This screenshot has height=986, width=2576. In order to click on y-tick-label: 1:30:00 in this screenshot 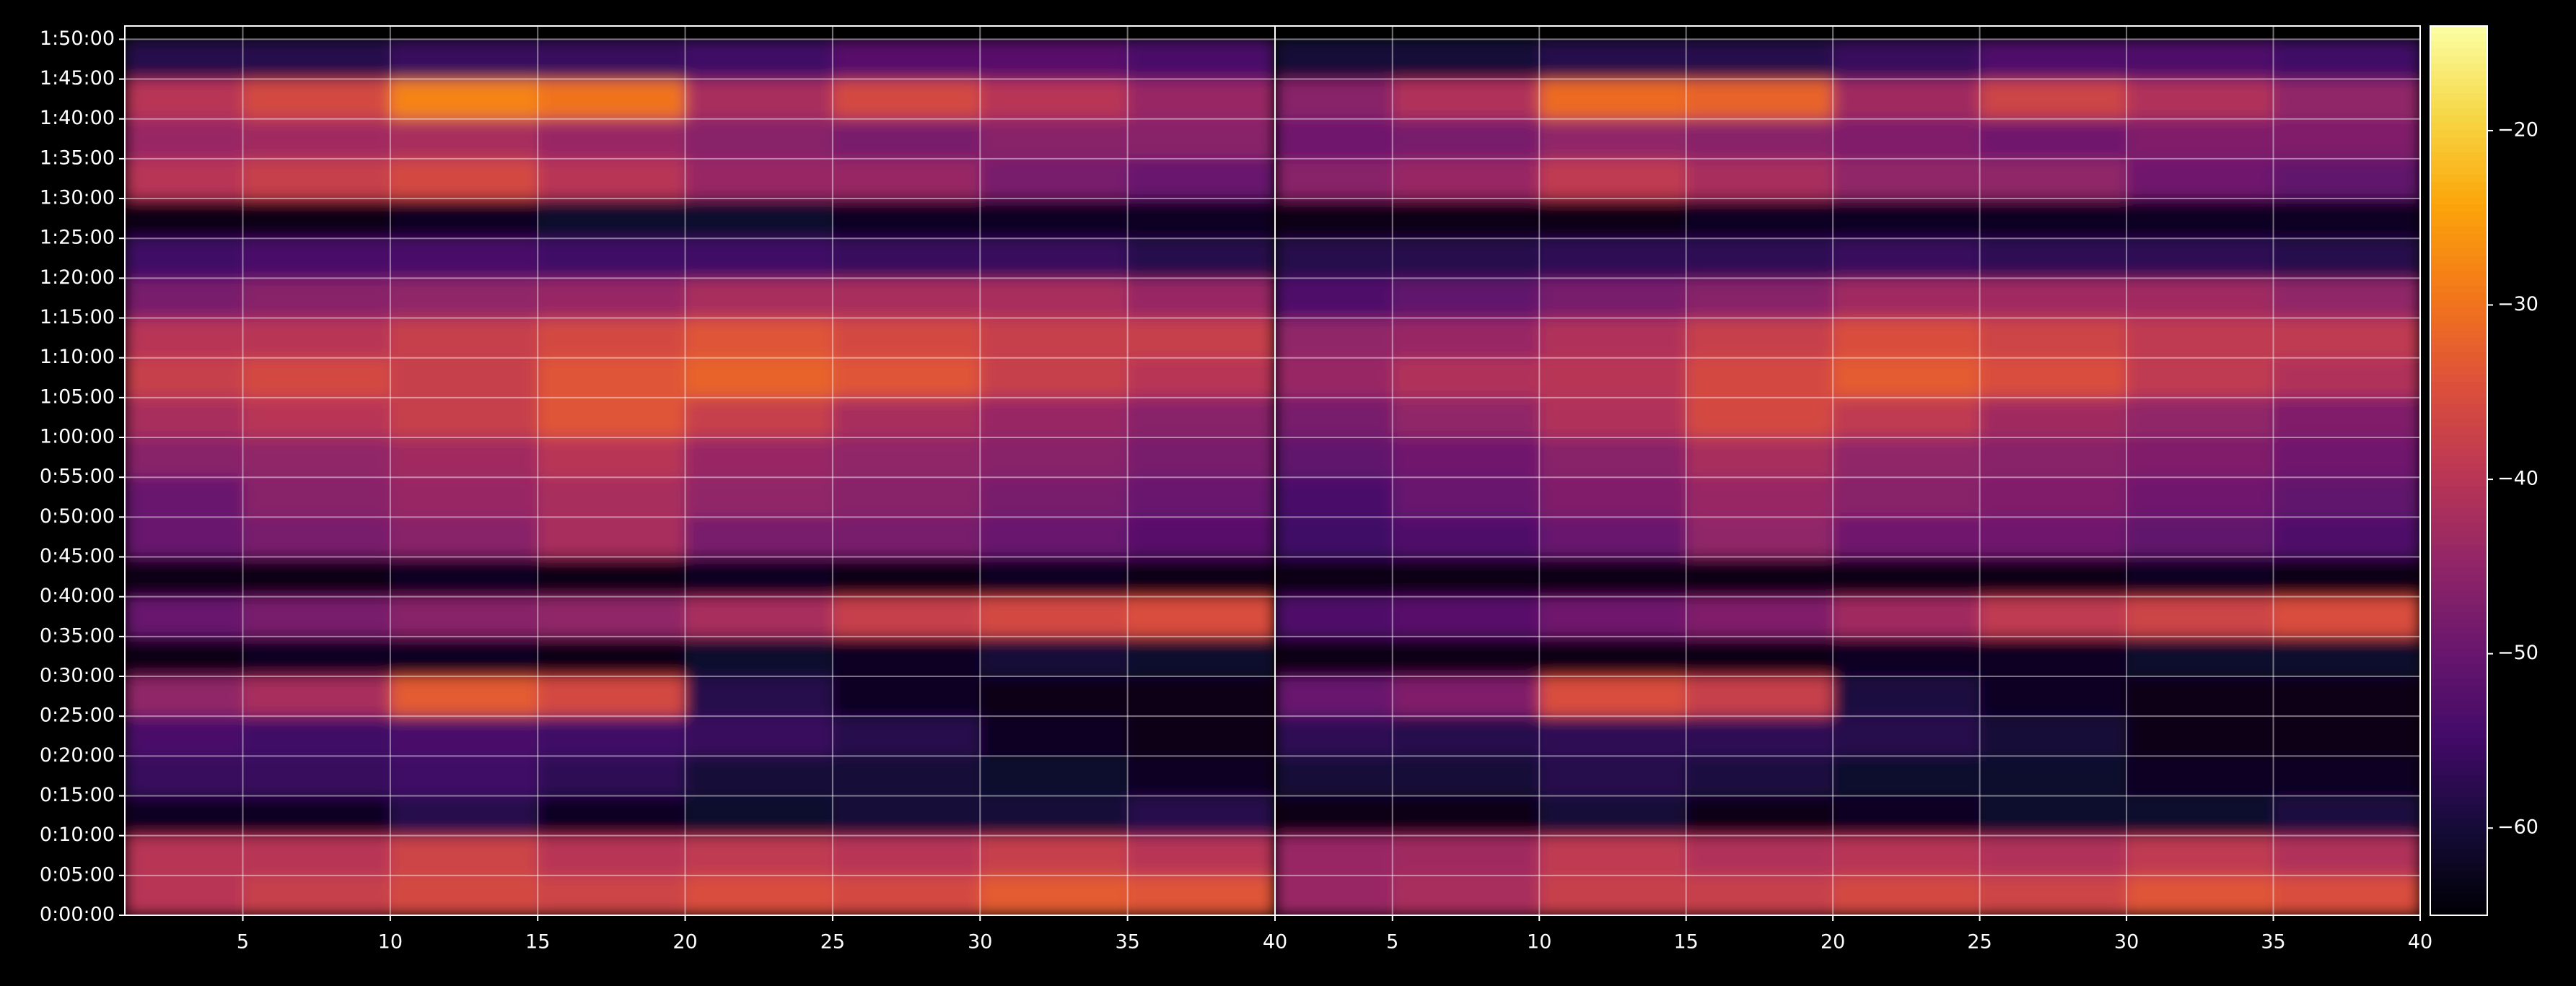, I will do `click(77, 198)`.